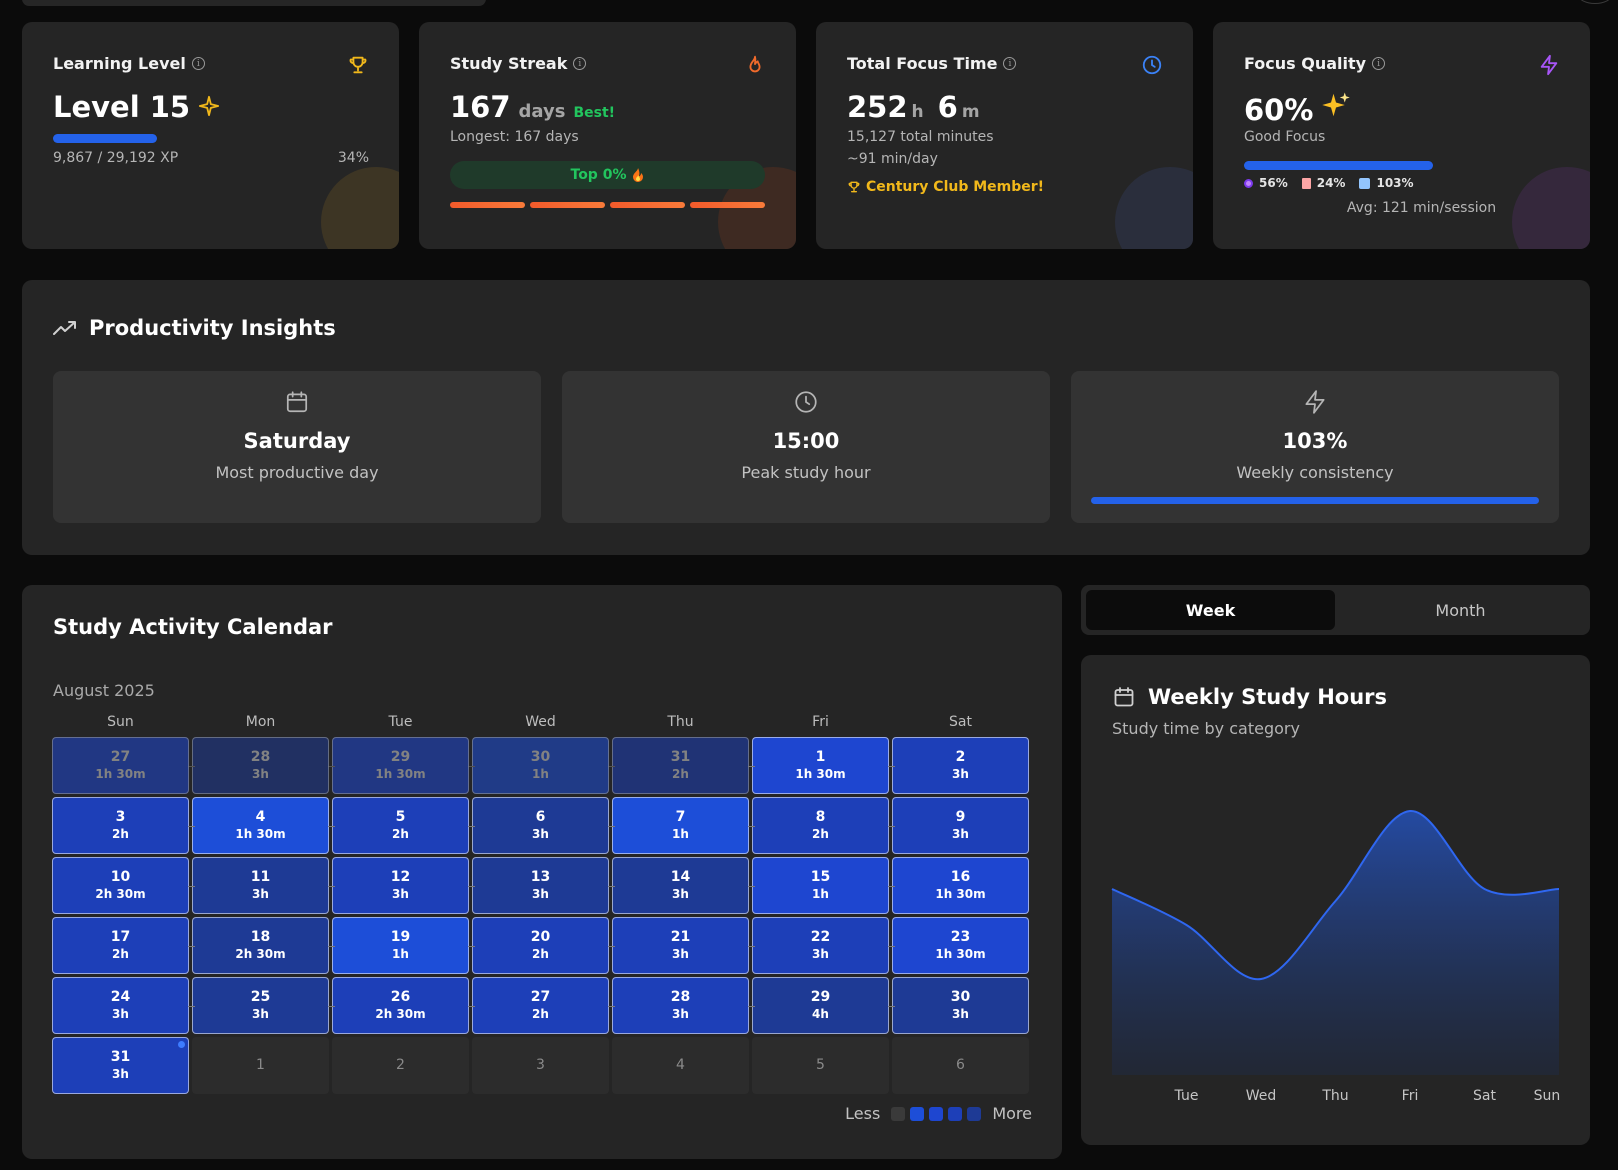  What do you see at coordinates (538, 765) in the screenshot?
I see `calendar-day: 30 1h` at bounding box center [538, 765].